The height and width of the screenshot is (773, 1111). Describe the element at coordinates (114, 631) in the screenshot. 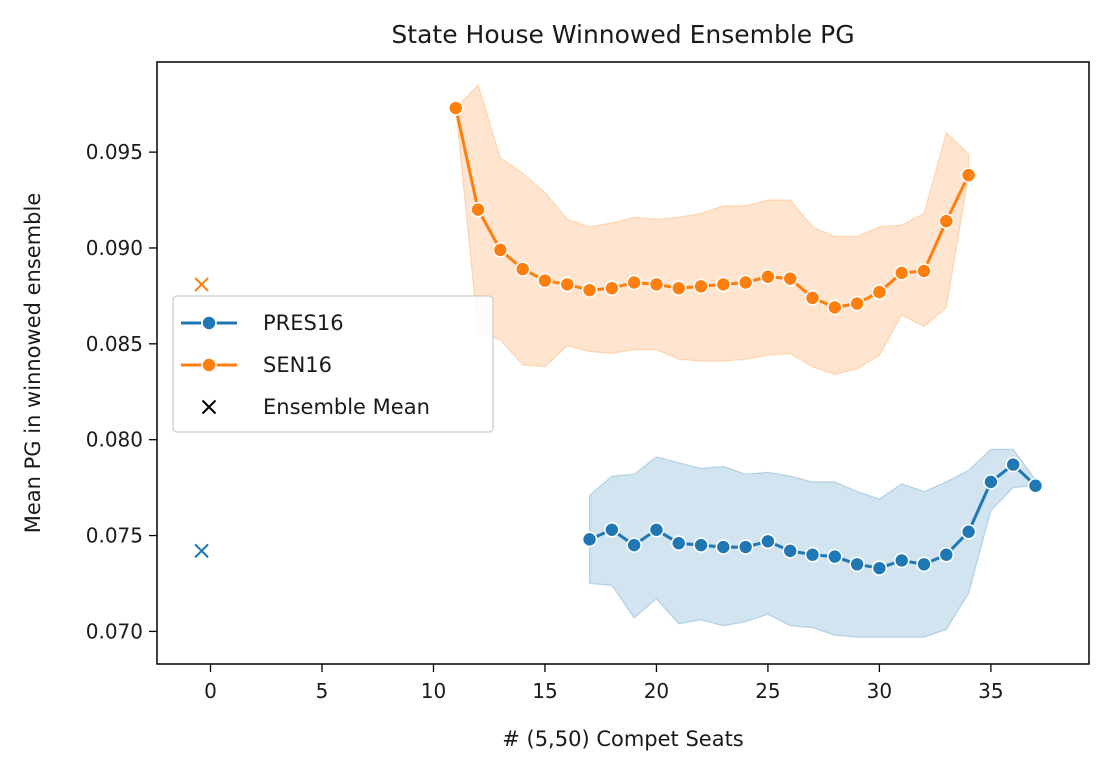

I see `y-tick-label: 0.070` at that location.